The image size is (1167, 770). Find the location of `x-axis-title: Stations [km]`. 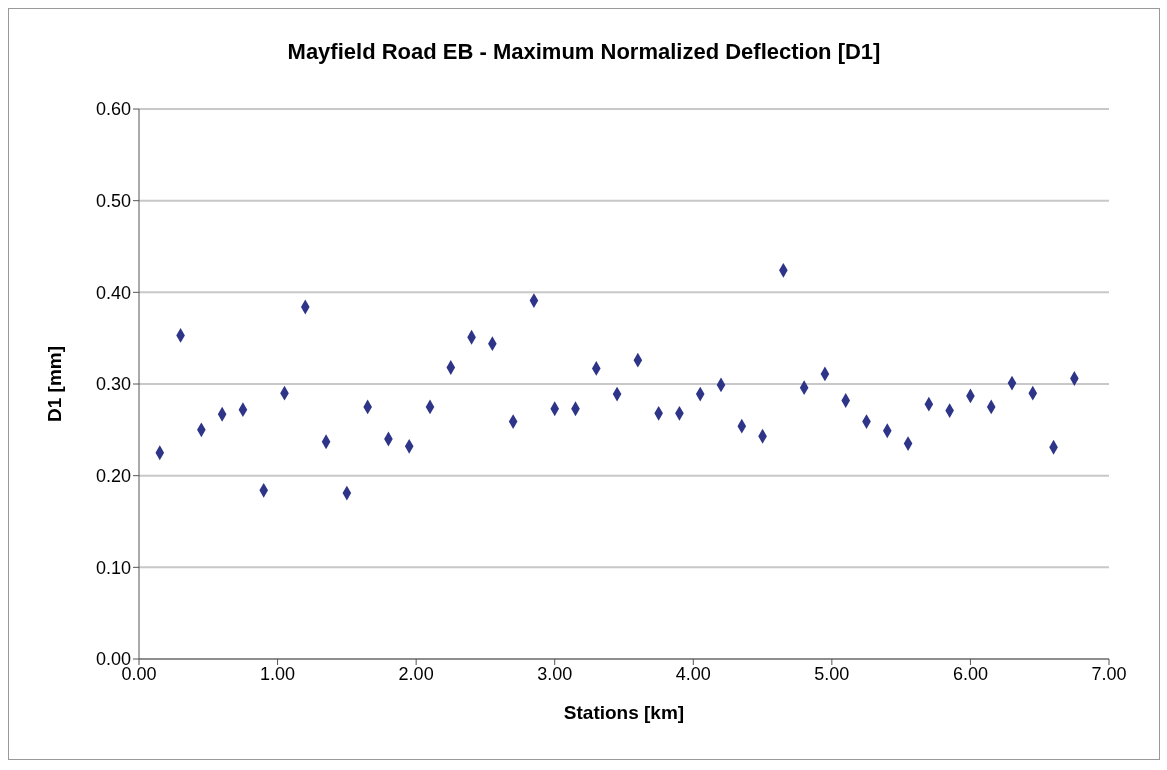

x-axis-title: Stations [km] is located at coordinates (624, 712).